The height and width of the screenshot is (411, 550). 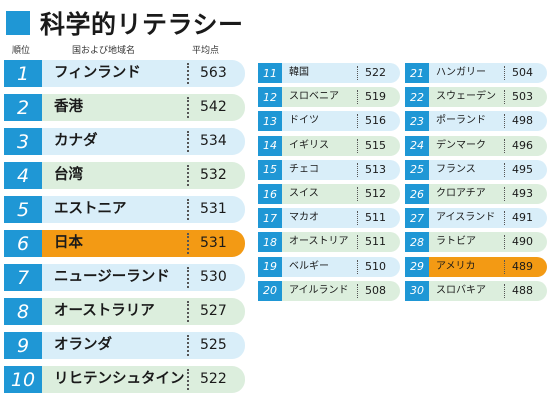 I want to click on score-value: 531, so click(x=213, y=243).